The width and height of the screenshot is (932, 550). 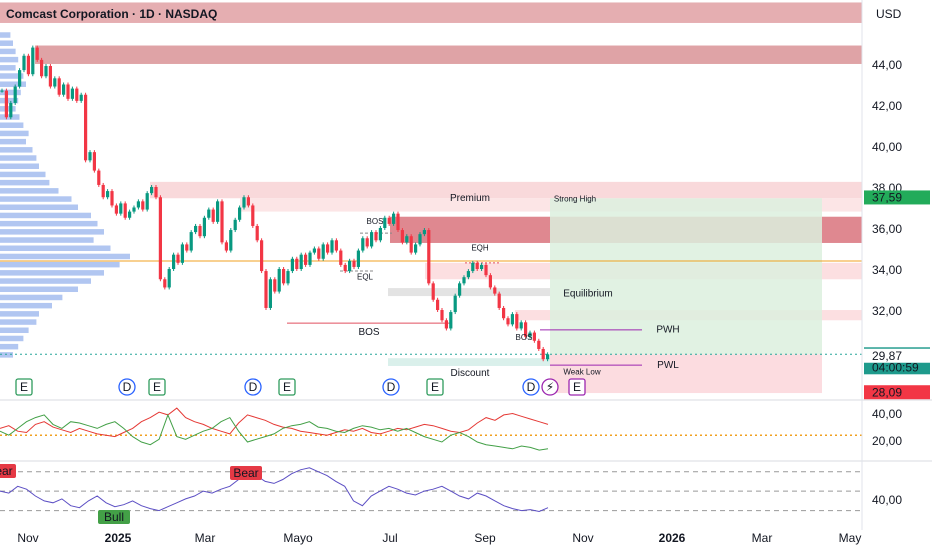 I want to click on annotation: Equilibrium, so click(x=587, y=293).